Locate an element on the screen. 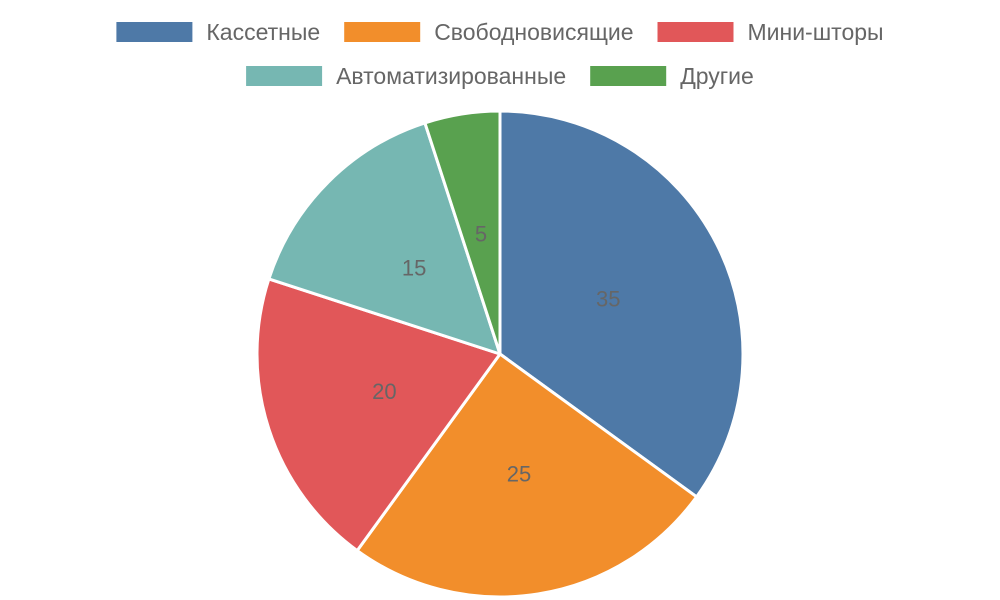  slice-label-3: 20 is located at coordinates (384, 391).